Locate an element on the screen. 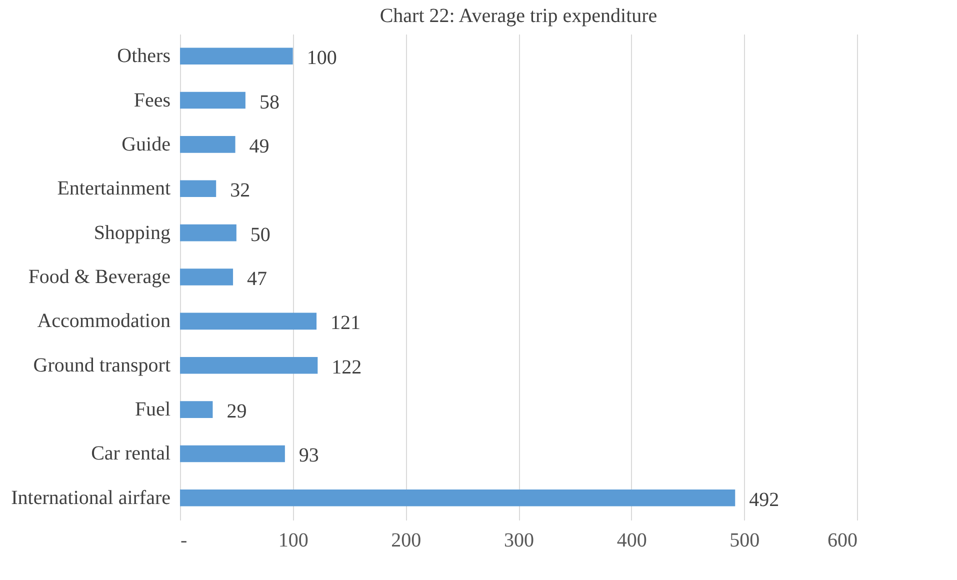 The height and width of the screenshot is (580, 957). y-tick-label: Shopping is located at coordinates (132, 233).